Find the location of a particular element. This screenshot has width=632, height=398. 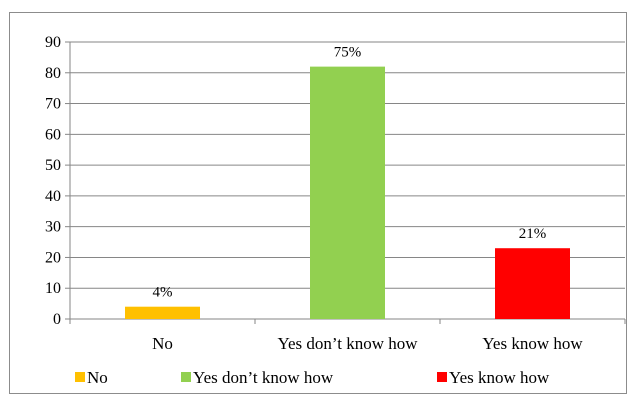

y-tick-label: 30 is located at coordinates (53, 227).